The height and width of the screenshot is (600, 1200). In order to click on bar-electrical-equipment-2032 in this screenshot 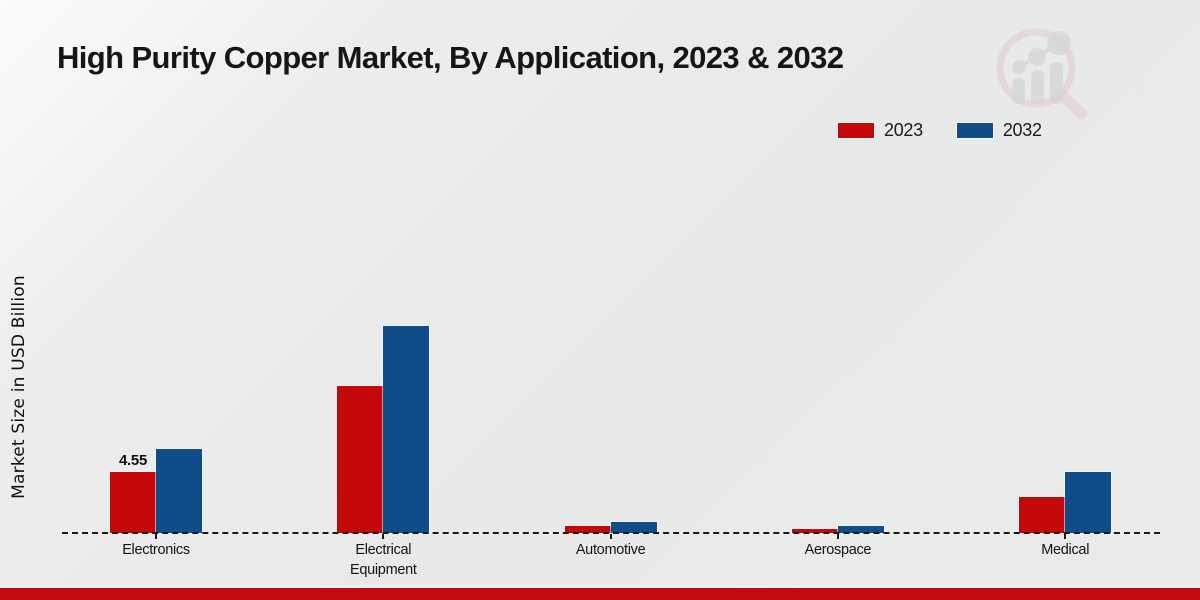, I will do `click(406, 429)`.